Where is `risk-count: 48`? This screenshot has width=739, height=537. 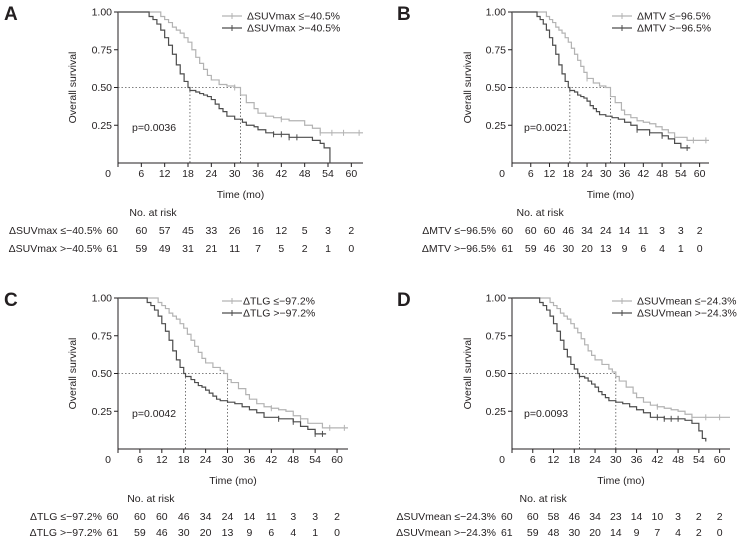
risk-count: 48 is located at coordinates (554, 532).